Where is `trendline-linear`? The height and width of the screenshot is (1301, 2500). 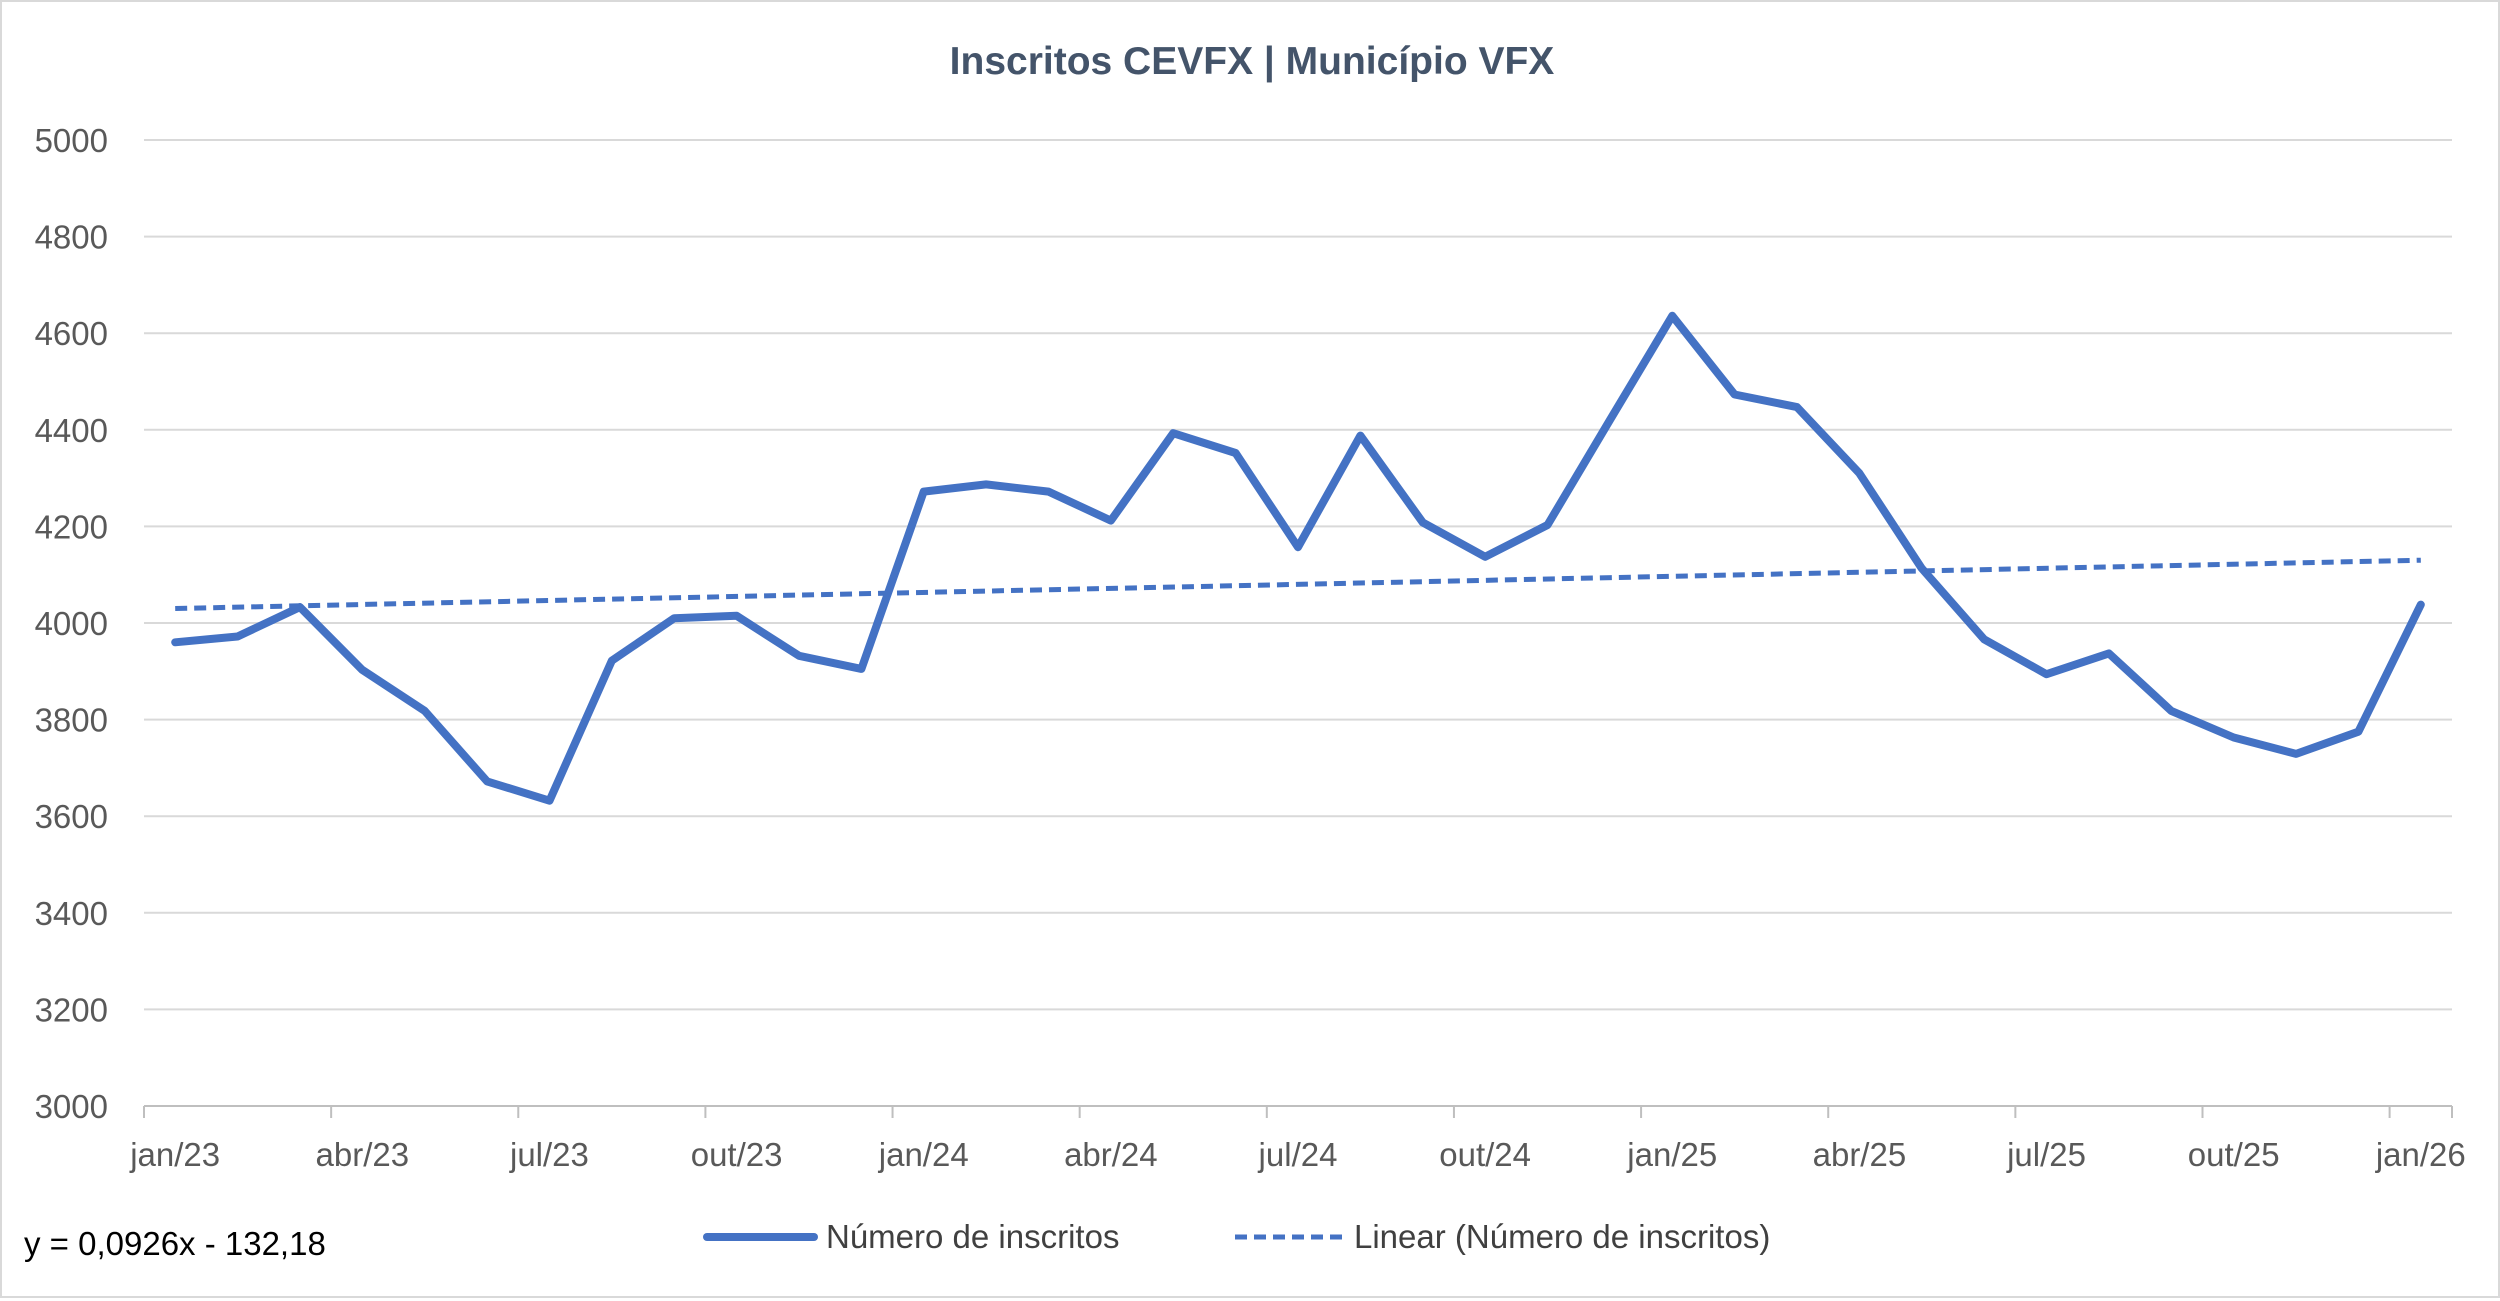 trendline-linear is located at coordinates (1298, 584).